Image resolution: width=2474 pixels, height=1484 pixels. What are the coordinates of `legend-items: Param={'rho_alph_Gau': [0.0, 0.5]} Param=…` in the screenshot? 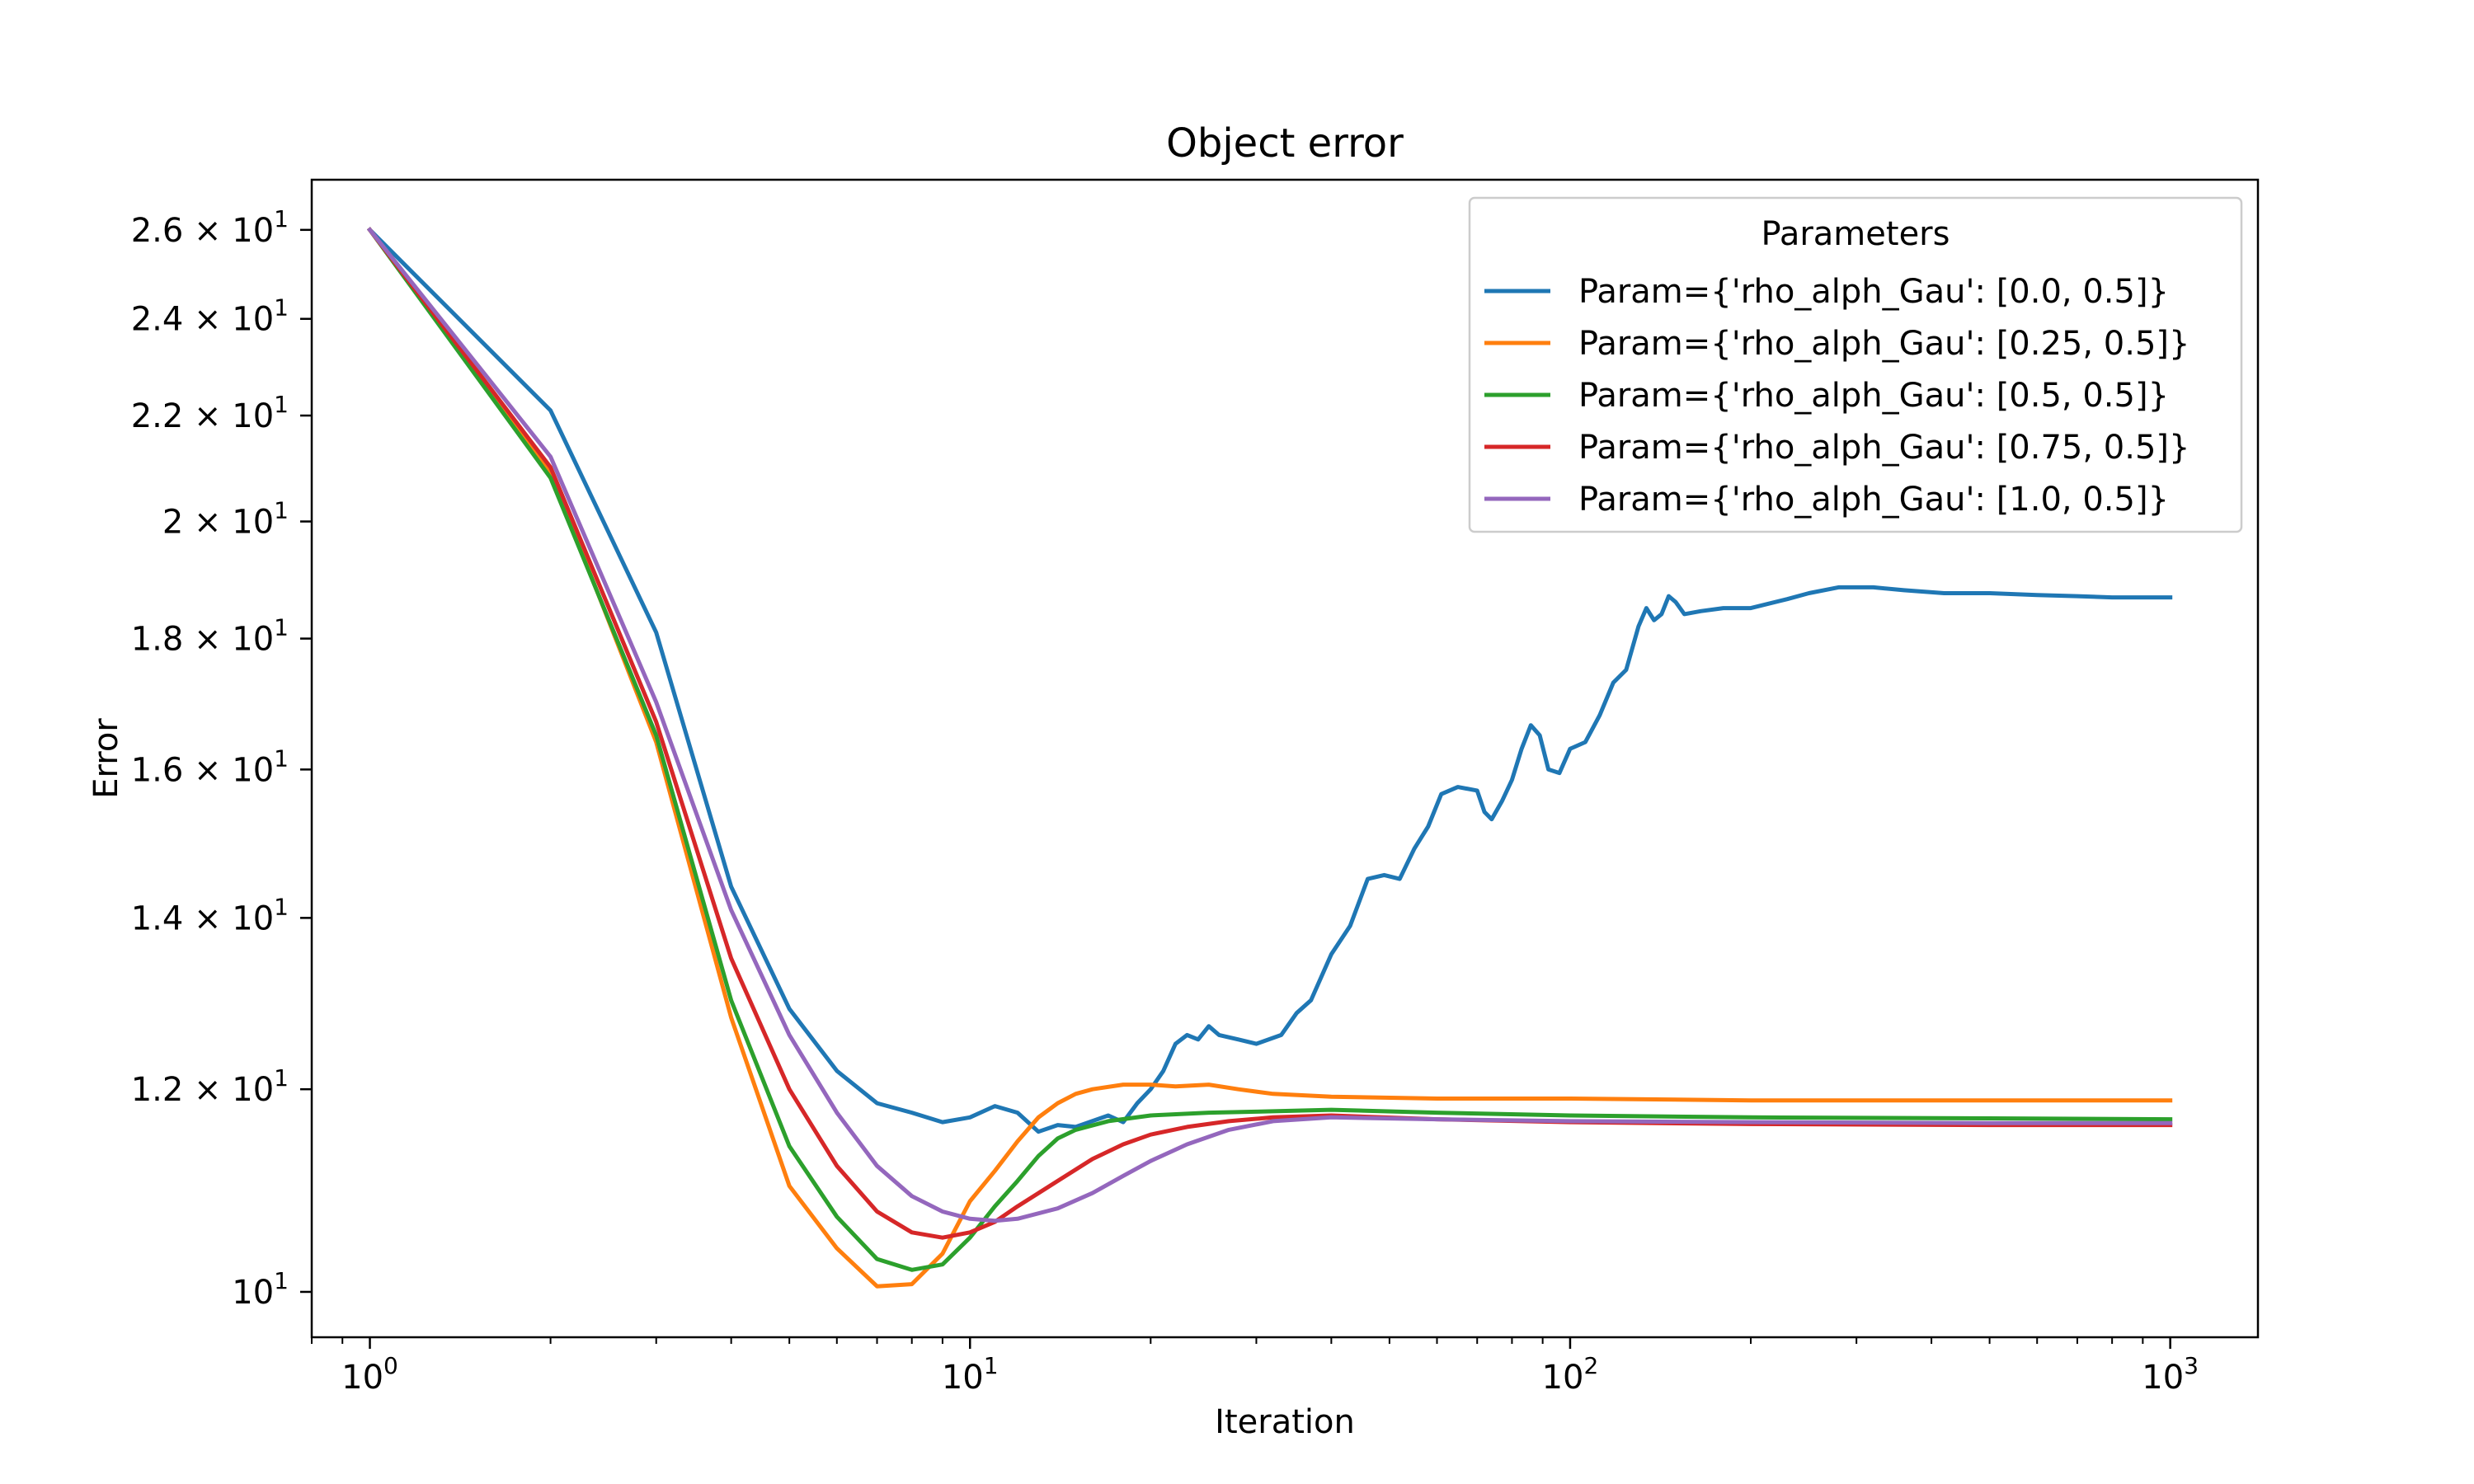 It's located at (1836, 396).